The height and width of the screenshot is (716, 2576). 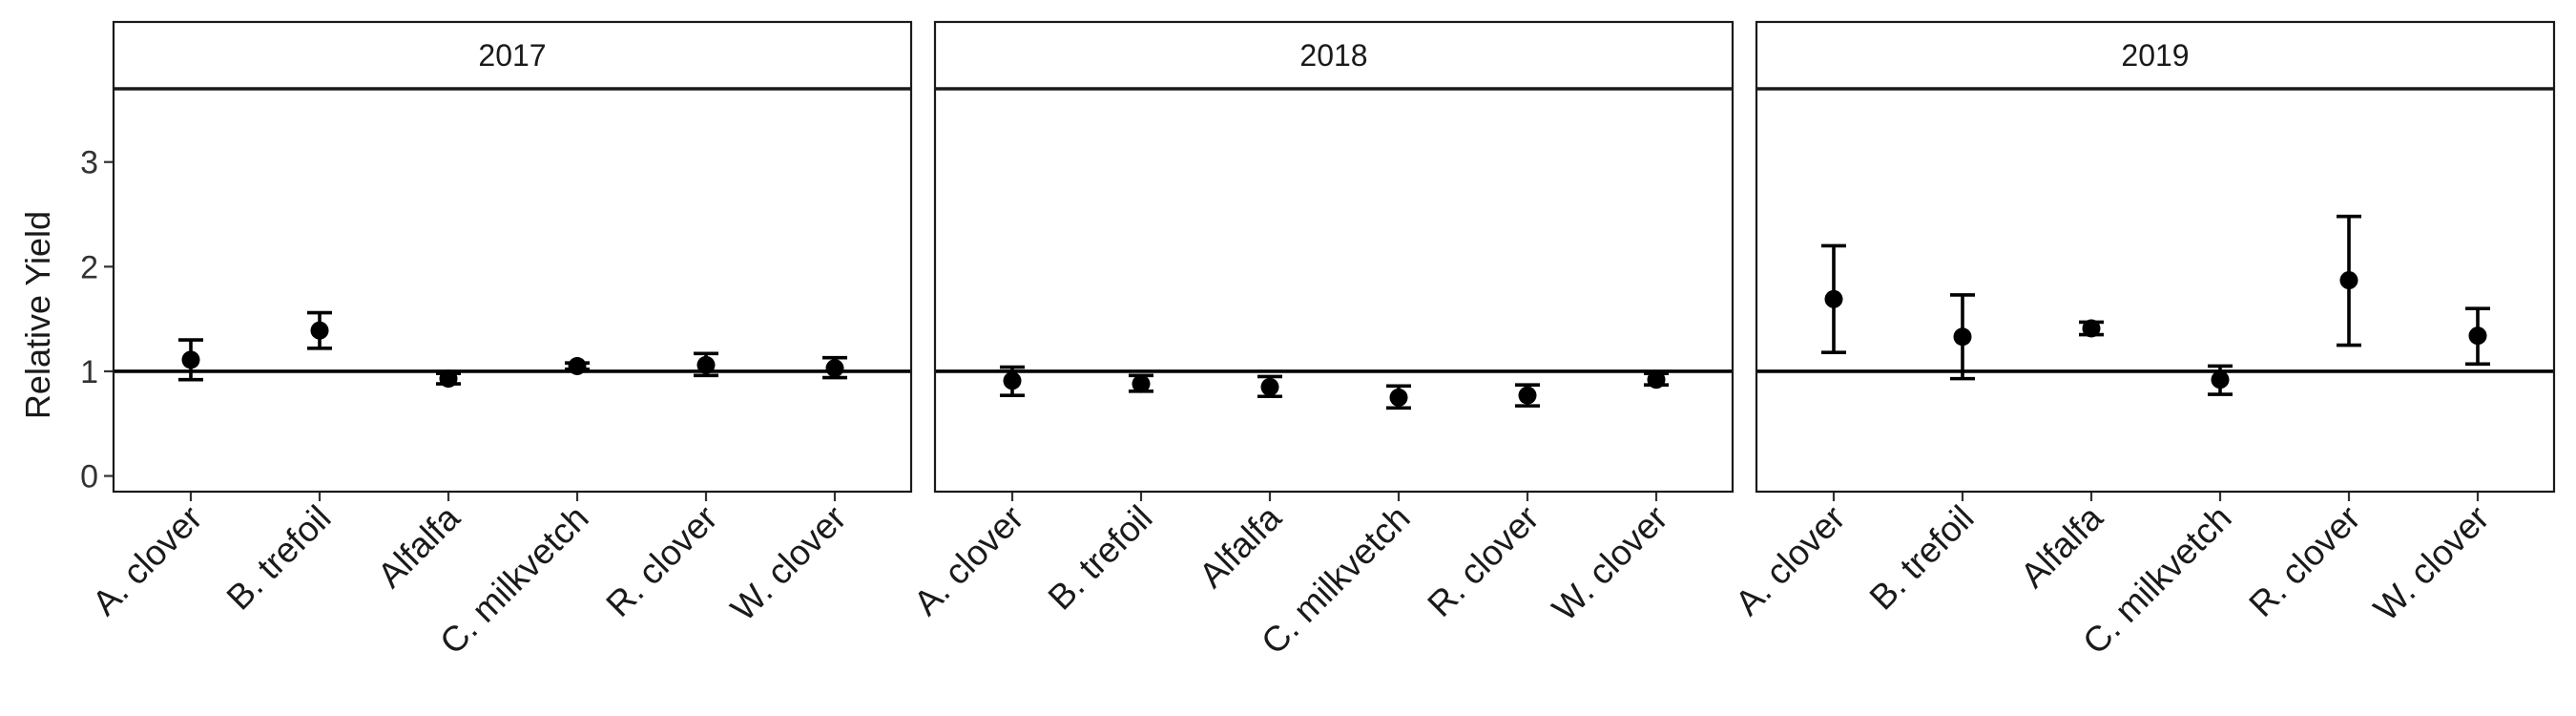 I want to click on y-tick-label: 2, so click(x=89, y=267).